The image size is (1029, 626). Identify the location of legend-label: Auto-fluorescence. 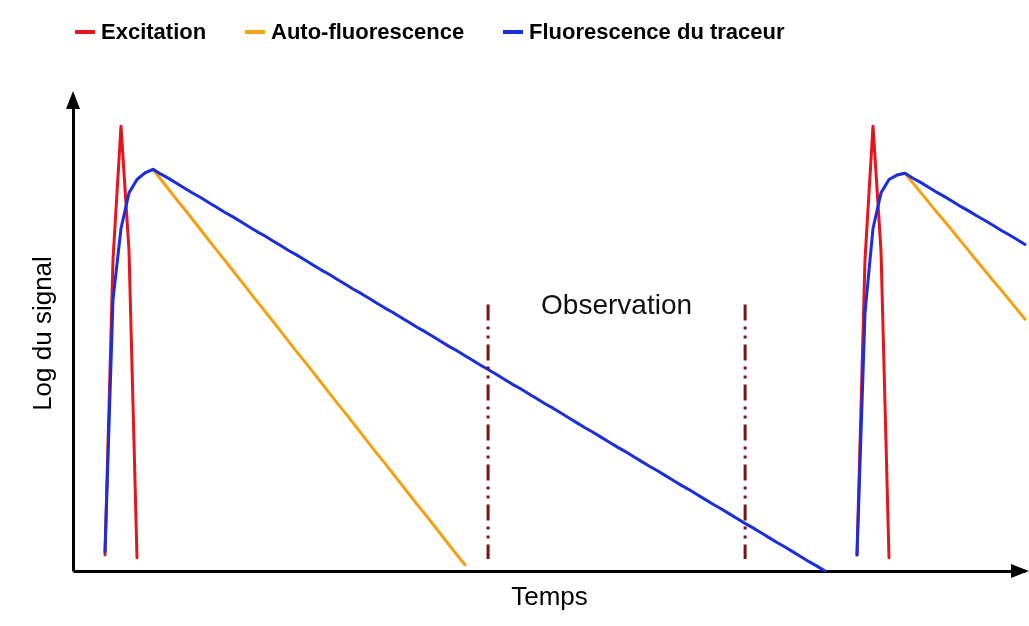
(368, 31).